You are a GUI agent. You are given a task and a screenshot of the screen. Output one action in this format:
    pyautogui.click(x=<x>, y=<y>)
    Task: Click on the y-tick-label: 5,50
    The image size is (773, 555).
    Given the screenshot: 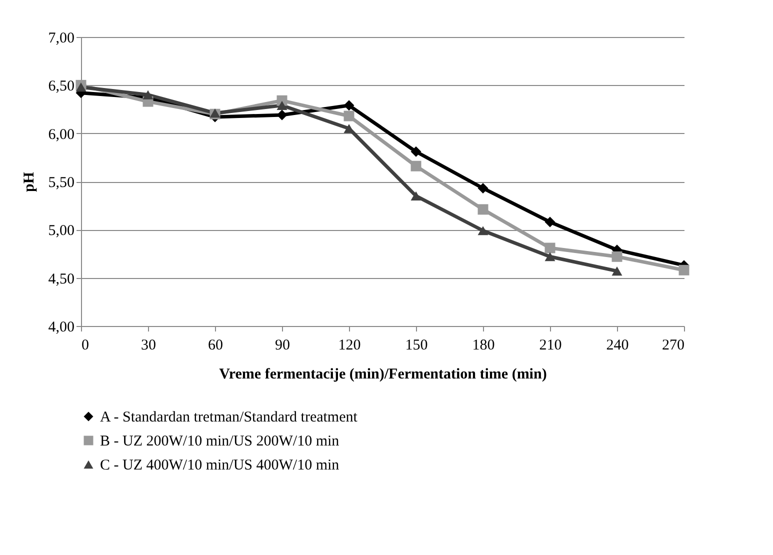 What is the action you would take?
    pyautogui.click(x=61, y=183)
    